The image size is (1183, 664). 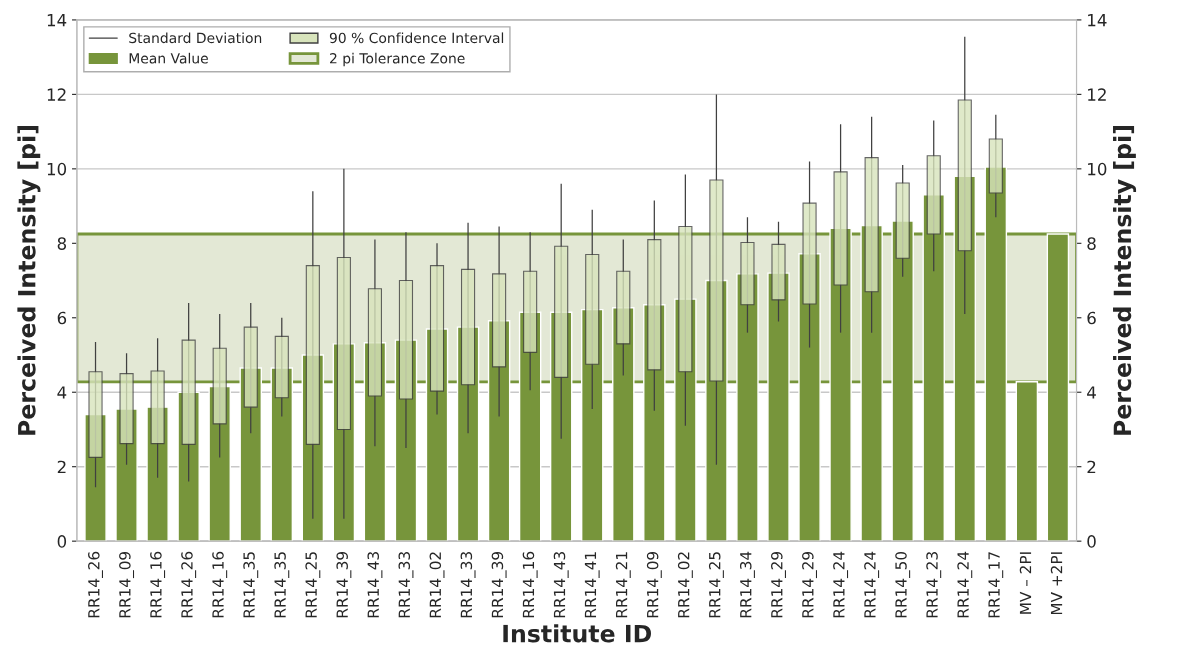 What do you see at coordinates (1056, 583) in the screenshot?
I see `x-tick-label: MV +2PI` at bounding box center [1056, 583].